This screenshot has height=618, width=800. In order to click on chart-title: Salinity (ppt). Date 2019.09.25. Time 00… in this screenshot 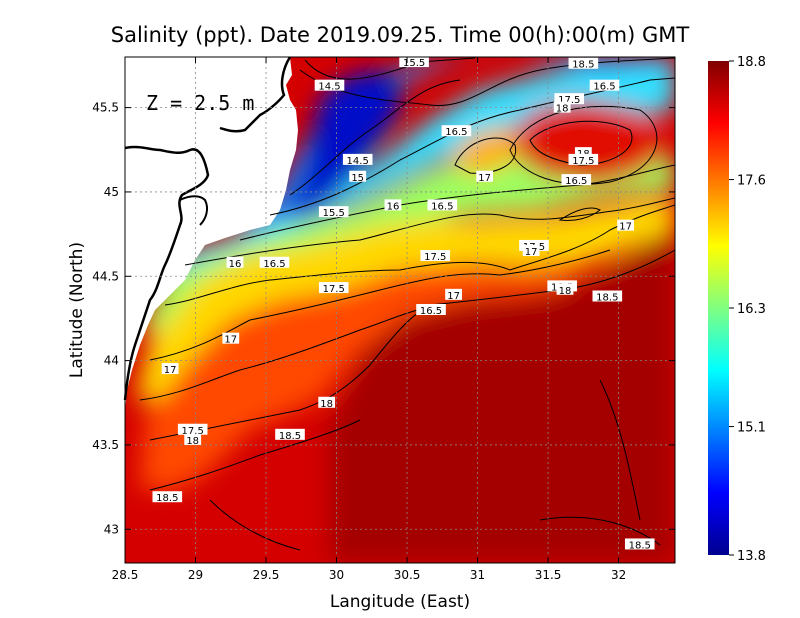, I will do `click(400, 35)`.